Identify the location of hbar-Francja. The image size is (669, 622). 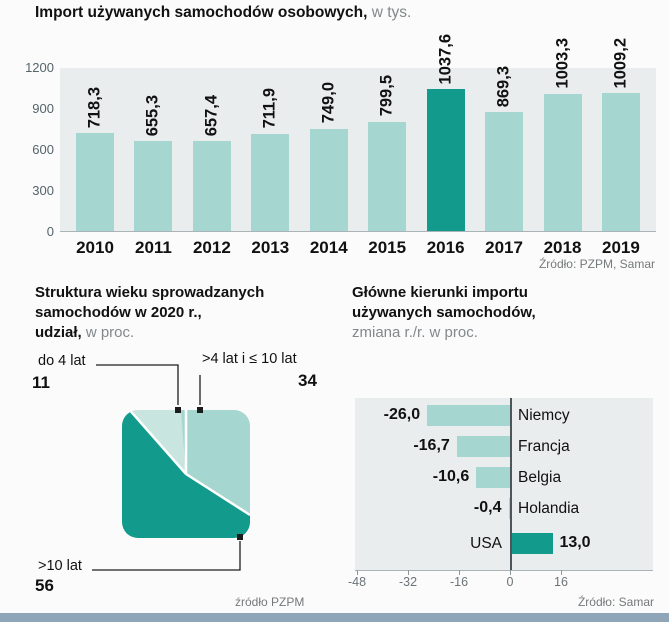
(483, 446).